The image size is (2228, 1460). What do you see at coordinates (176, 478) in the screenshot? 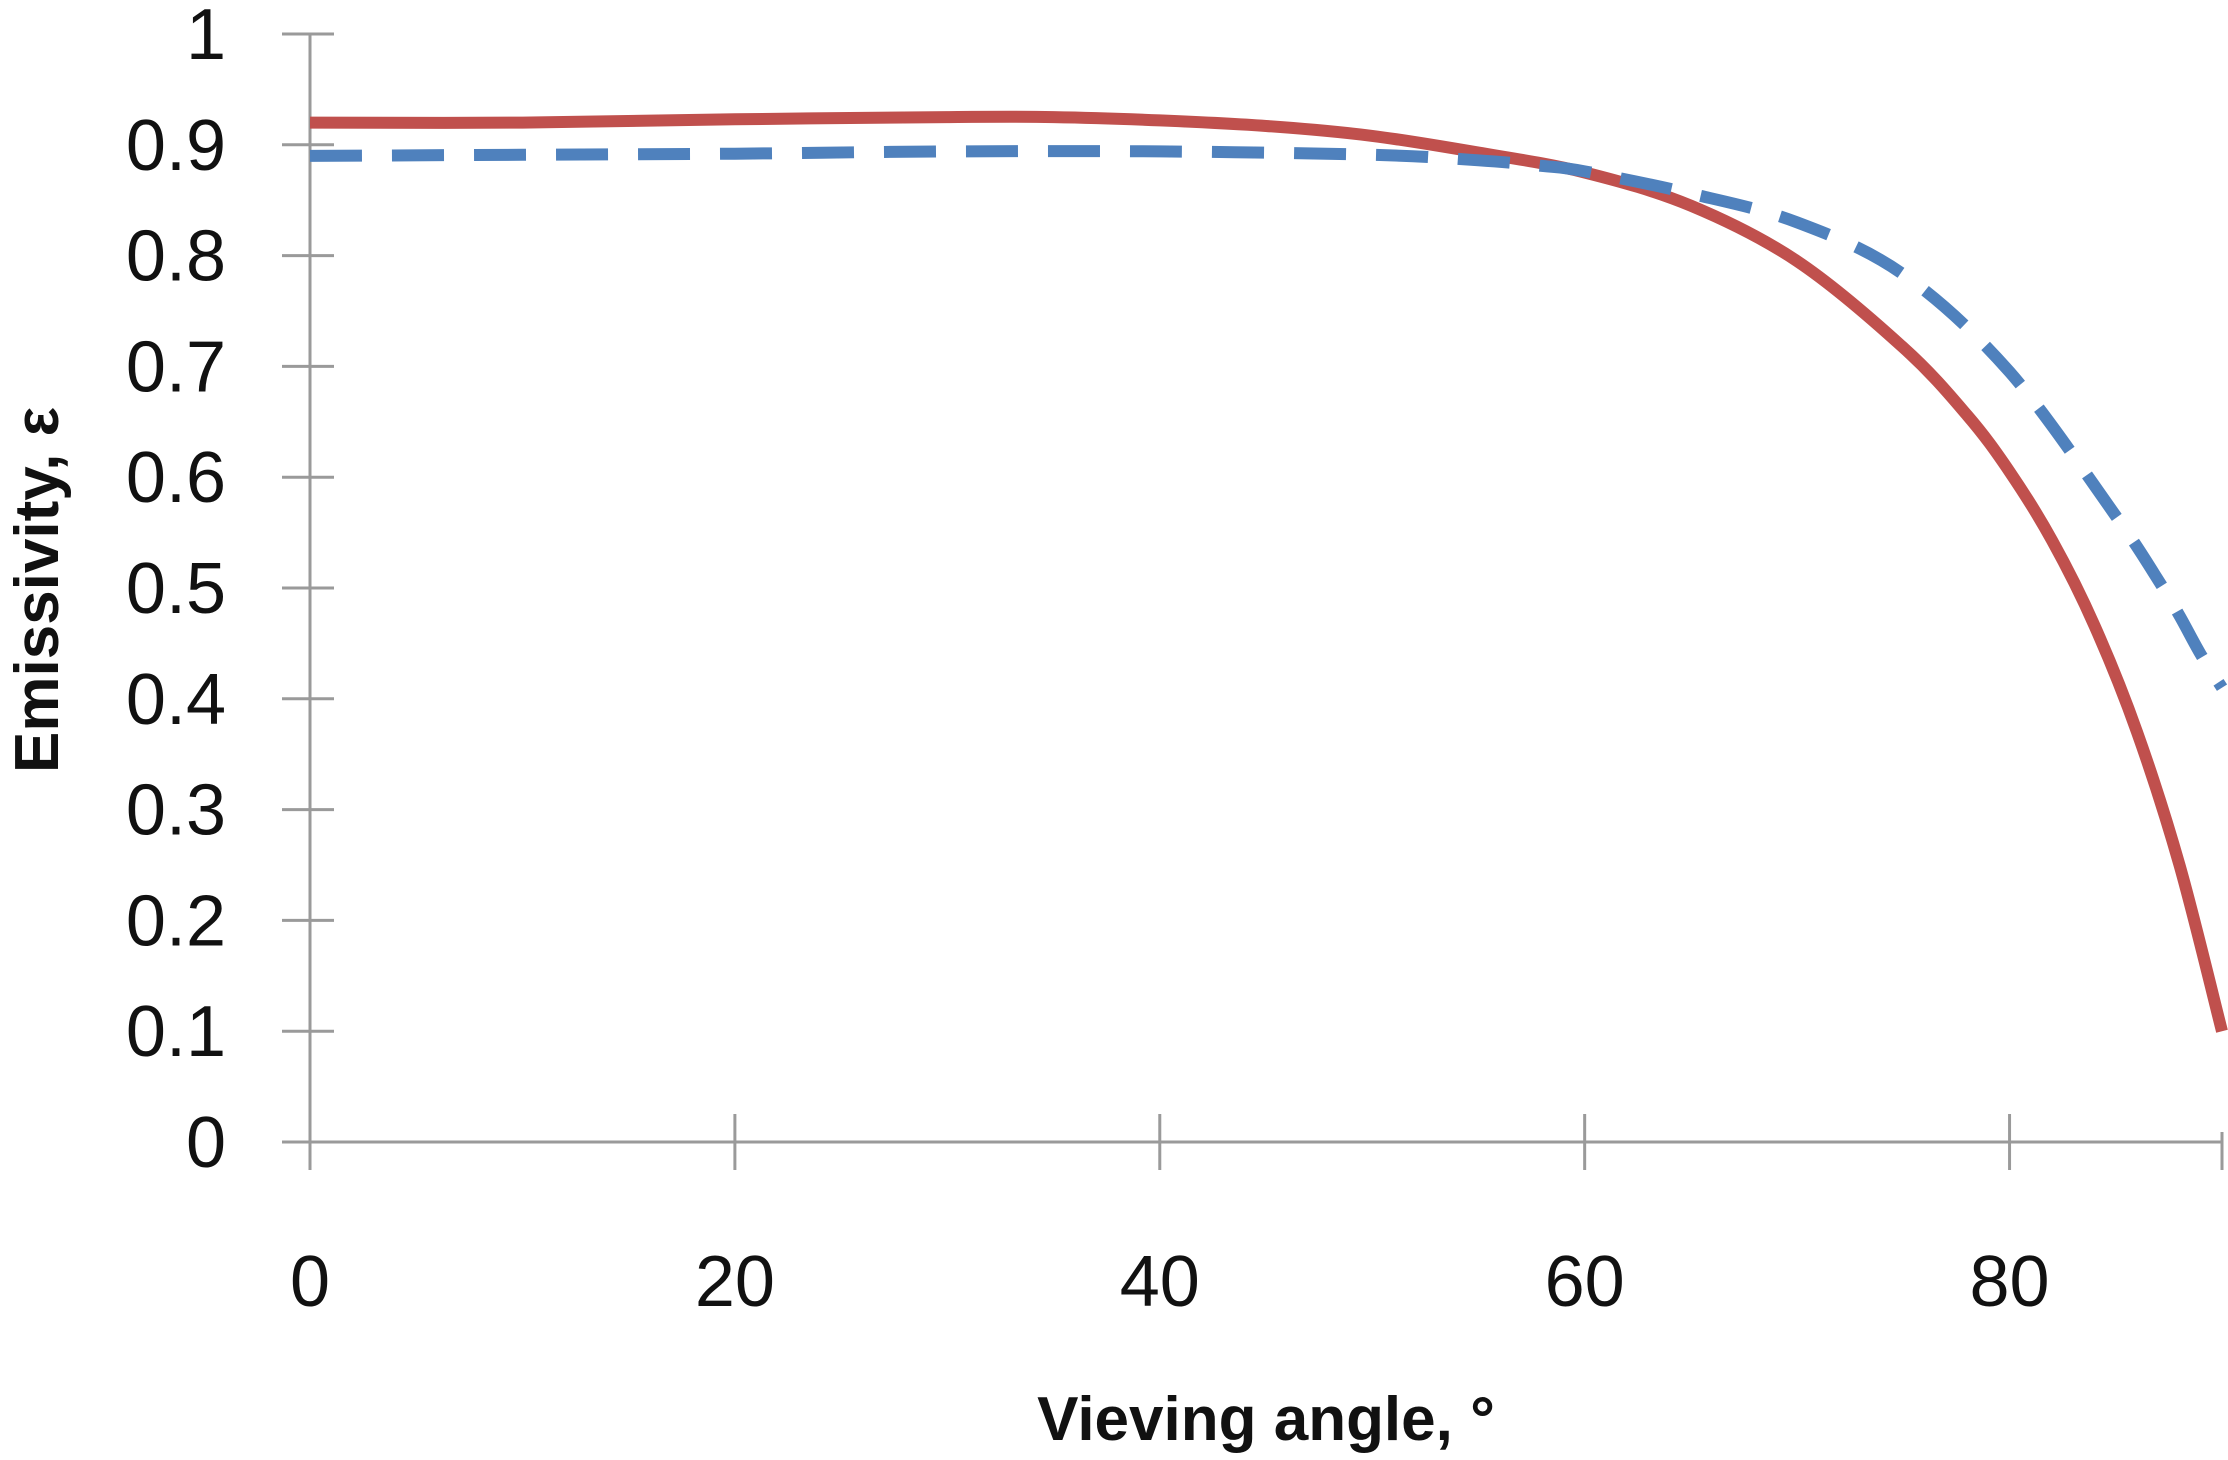
I see `y-tick-label: 0.6` at bounding box center [176, 478].